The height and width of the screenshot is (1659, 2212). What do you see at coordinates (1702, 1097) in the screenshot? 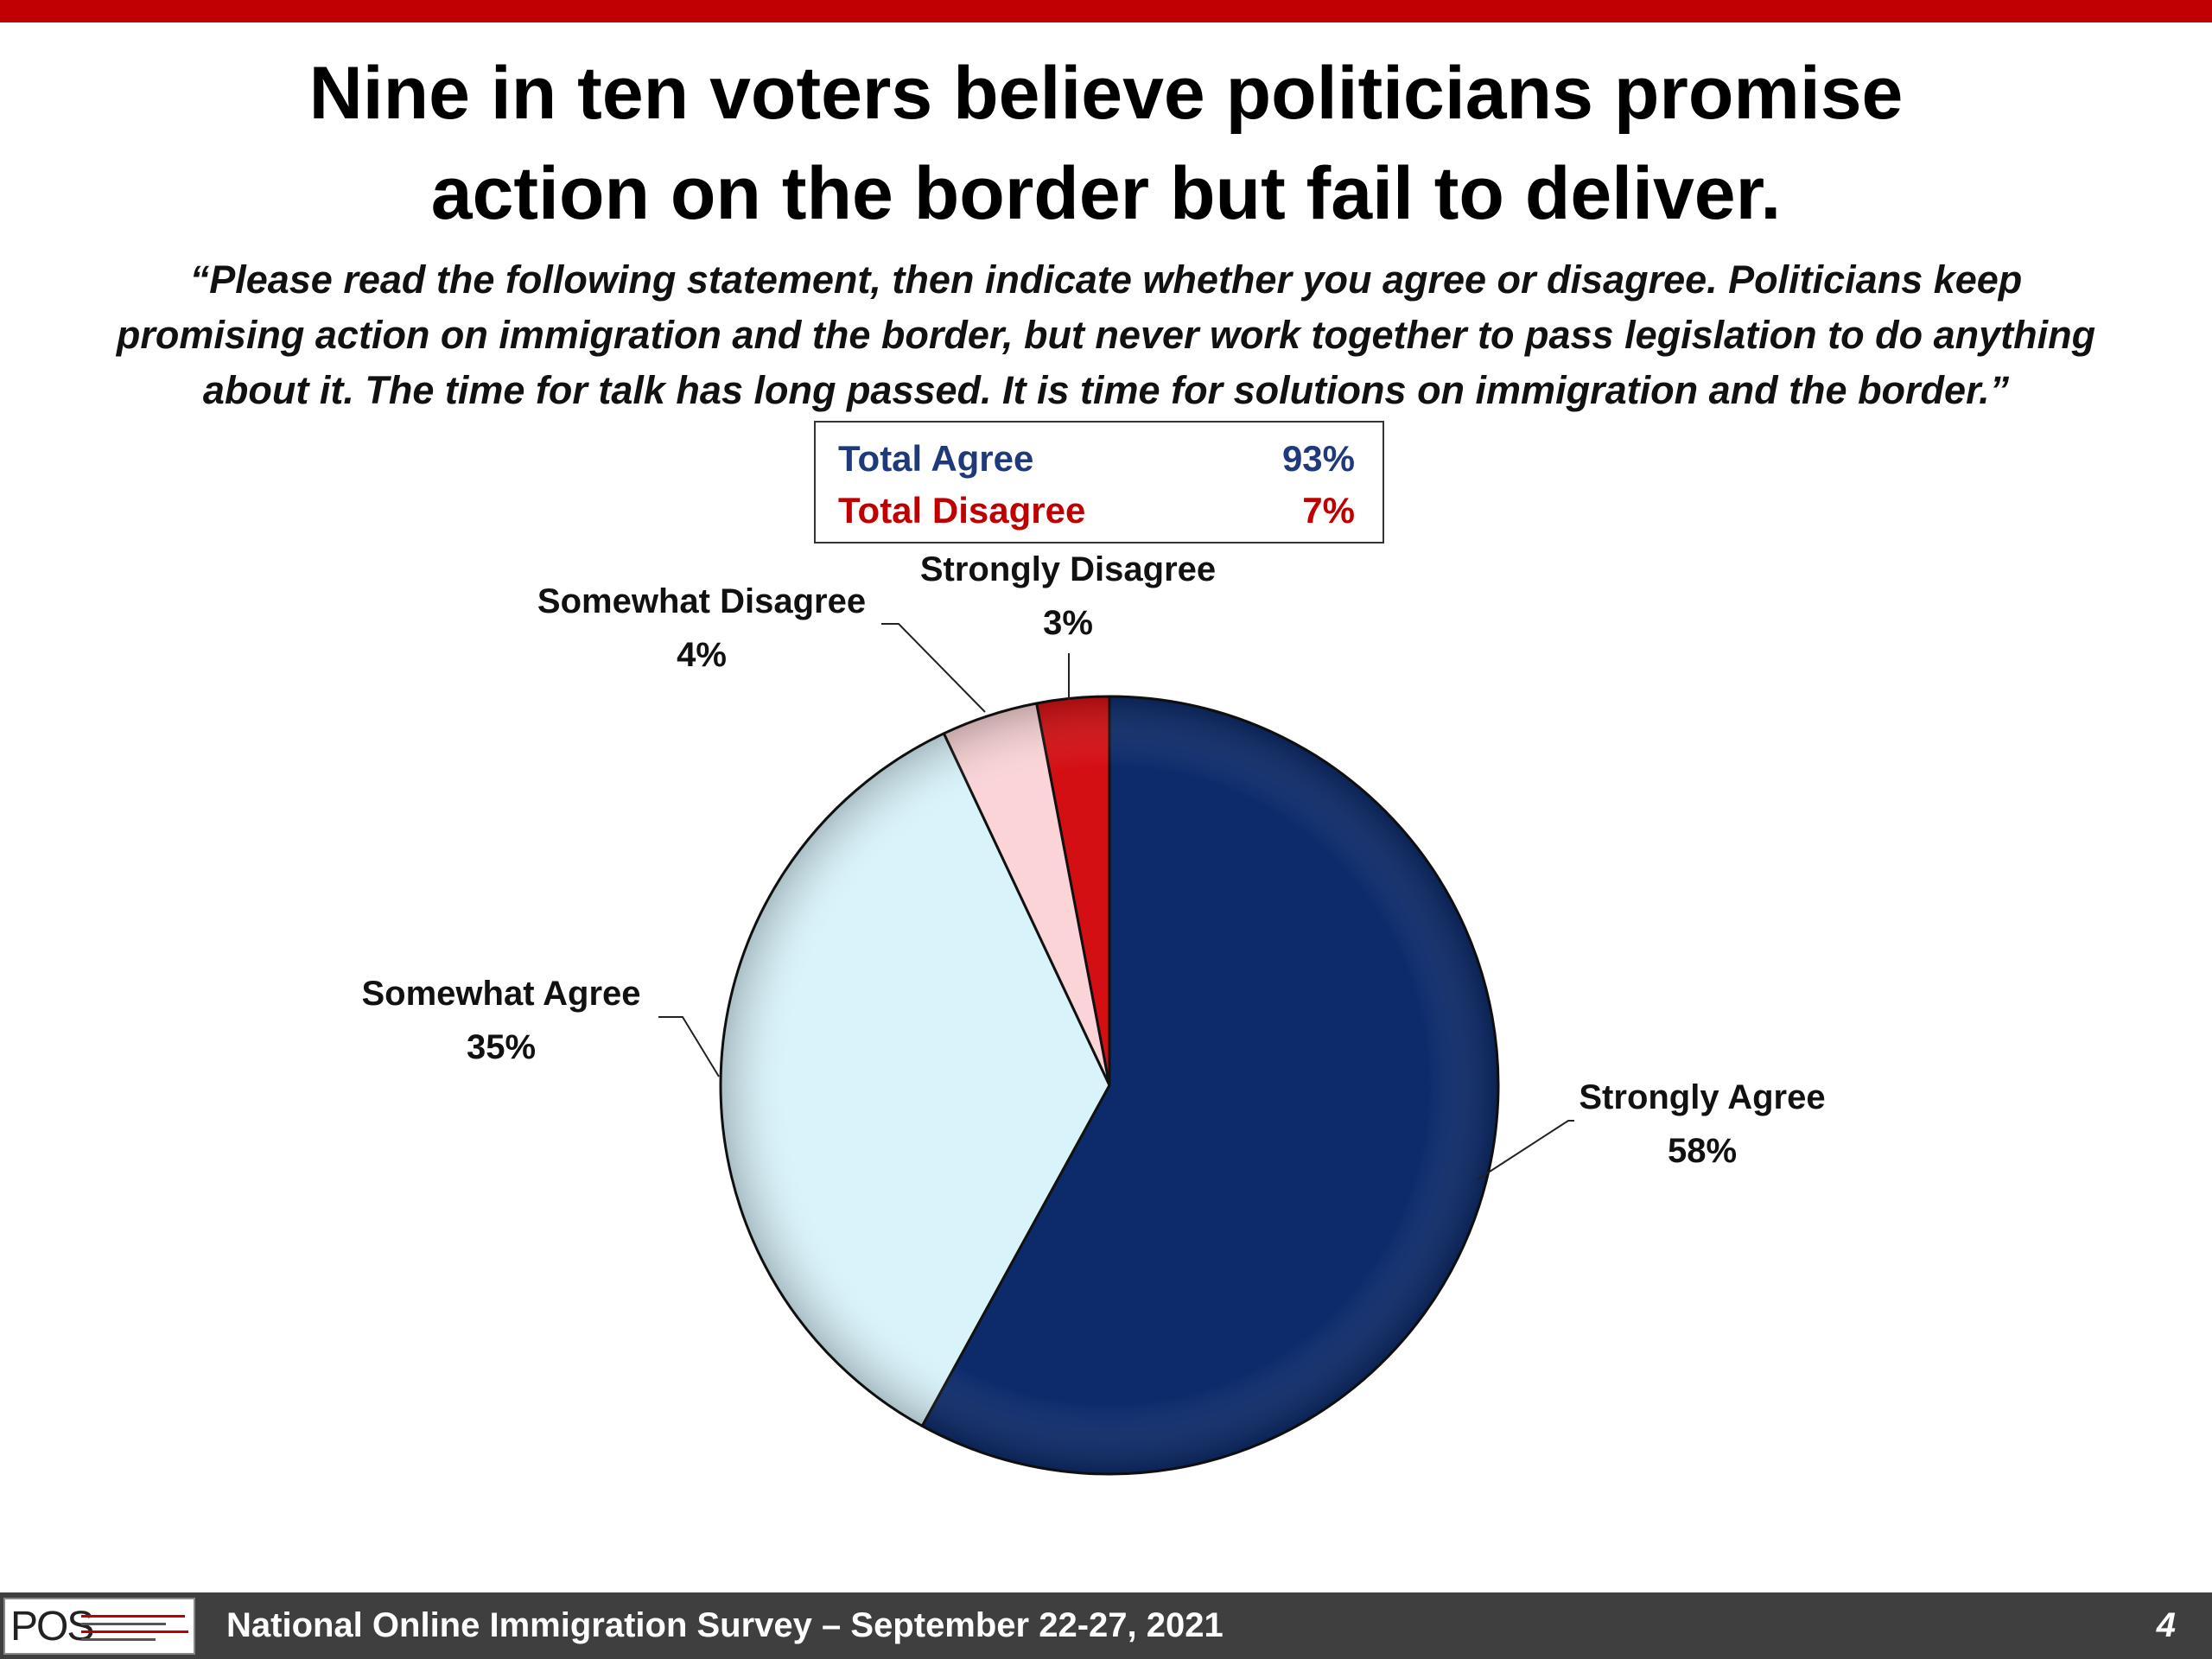
I see `slice-label-strongly-agree: Strongly Agree` at bounding box center [1702, 1097].